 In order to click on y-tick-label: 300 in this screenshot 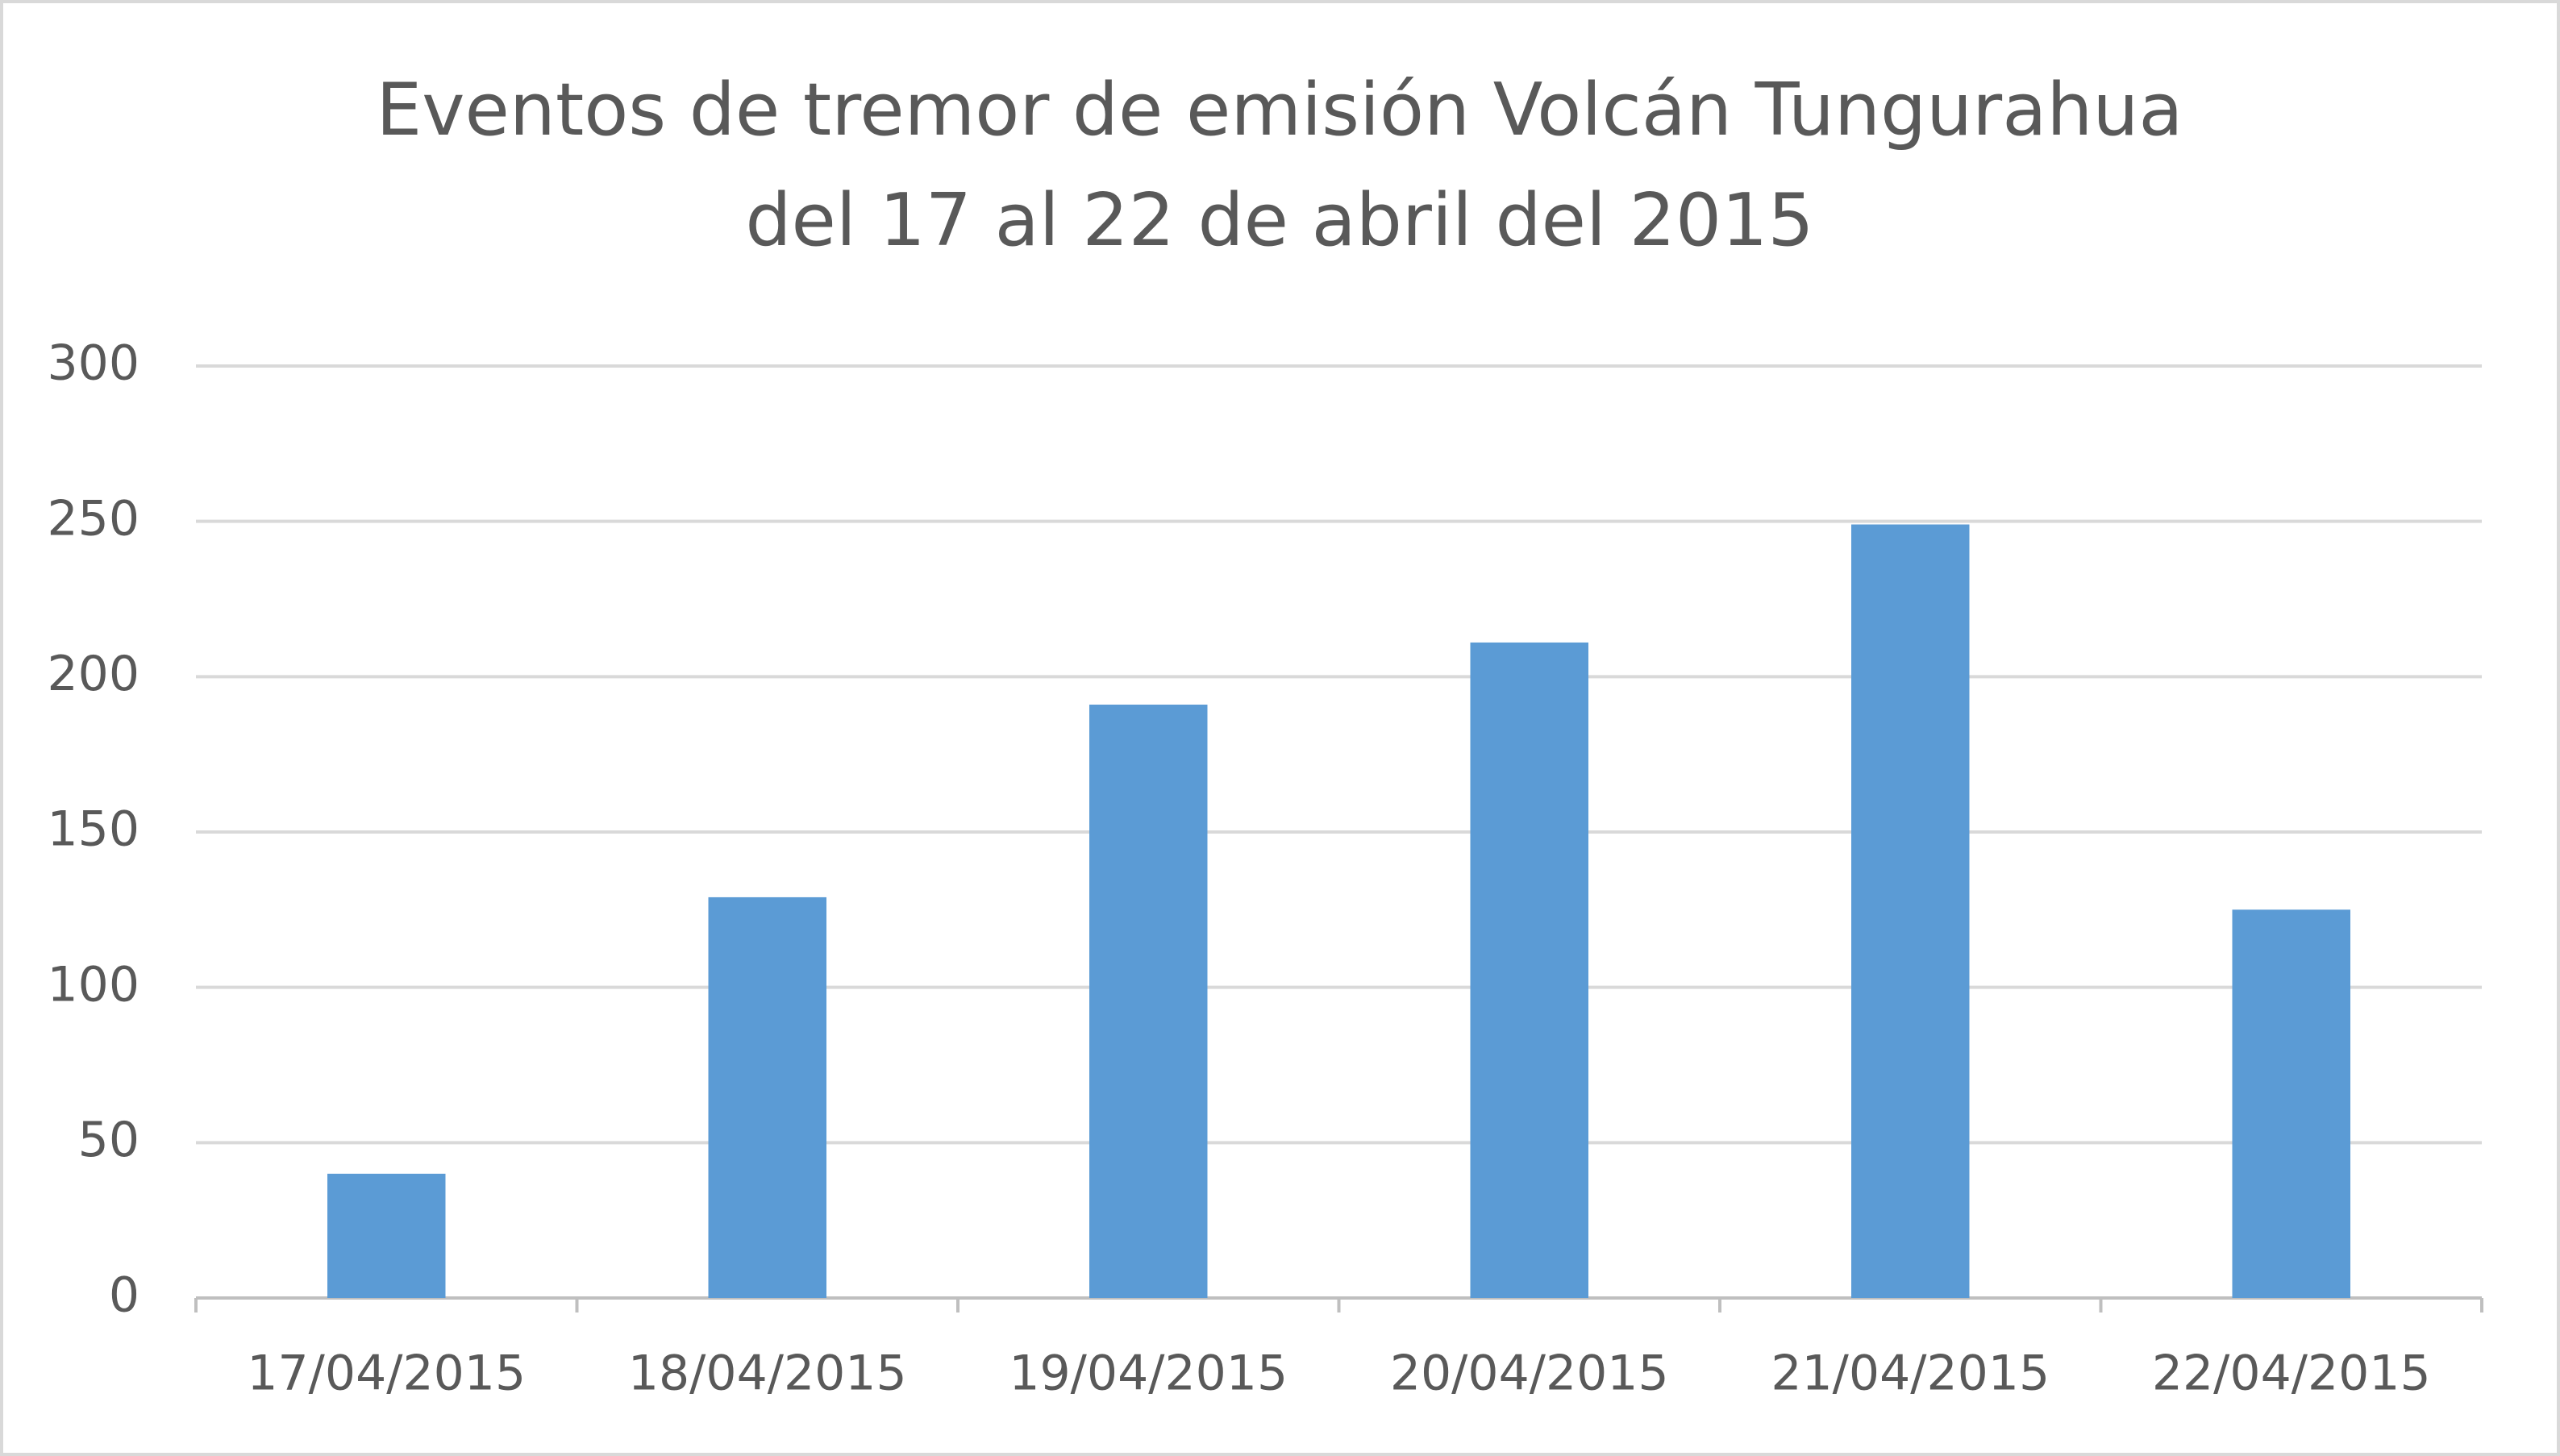, I will do `click(93, 363)`.